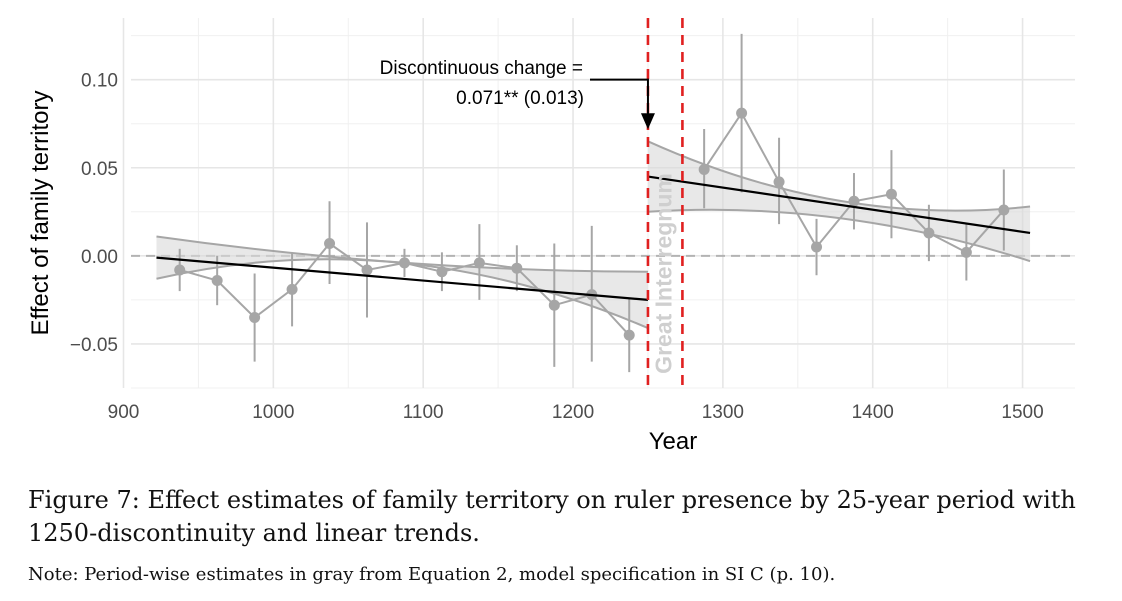 The image size is (1122, 601). What do you see at coordinates (94, 213) in the screenshot?
I see `y-axis-tick-labels: −0.05 0.00 0.05 0.10` at bounding box center [94, 213].